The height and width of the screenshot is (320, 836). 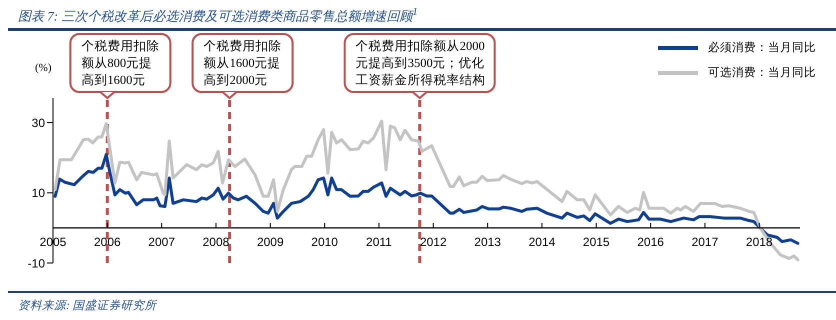 What do you see at coordinates (107, 241) in the screenshot?
I see `x-tick-label: 2006` at bounding box center [107, 241].